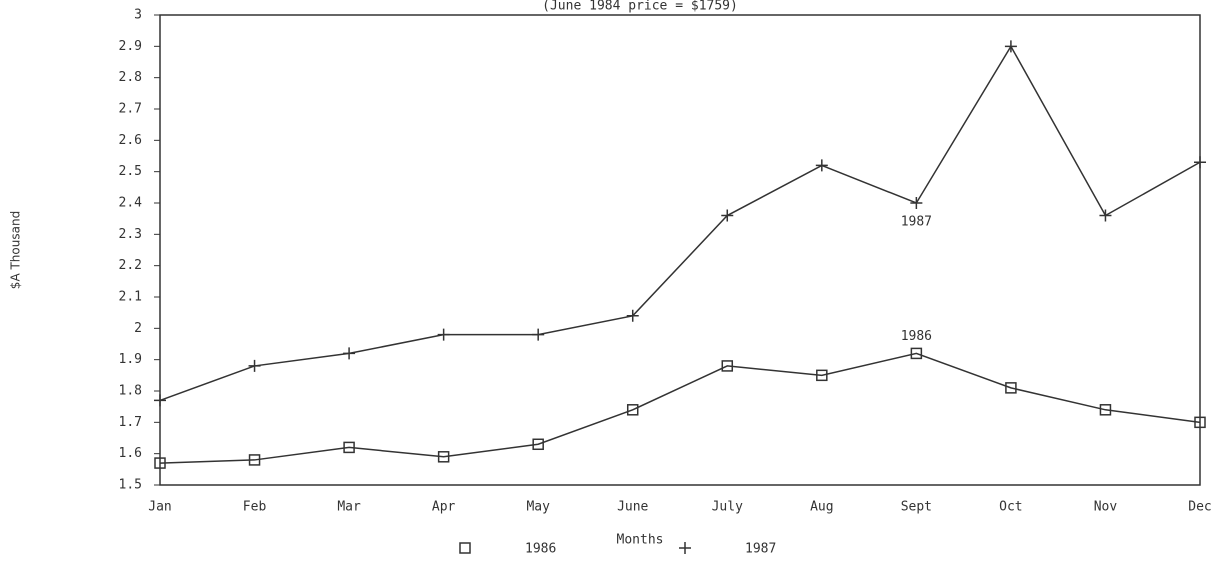  Describe the element at coordinates (507, 549) in the screenshot. I see `legend-item: 1986` at that location.